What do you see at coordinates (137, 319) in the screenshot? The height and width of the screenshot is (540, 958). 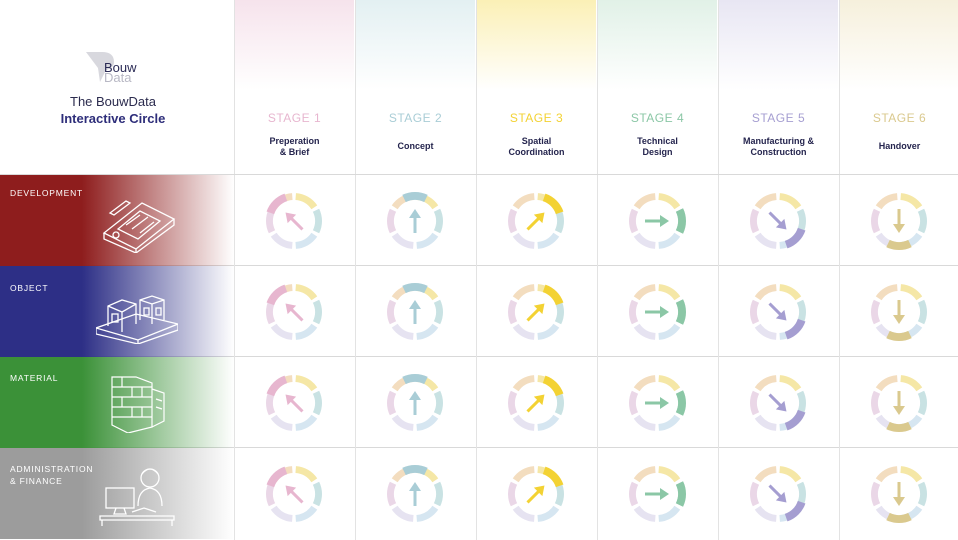 I see `building-blocks-icon` at bounding box center [137, 319].